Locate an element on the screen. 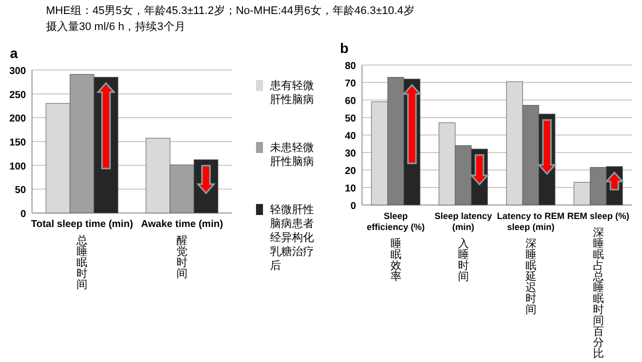 The height and width of the screenshot is (362, 642). text: 入睡时间 is located at coordinates (463, 260).